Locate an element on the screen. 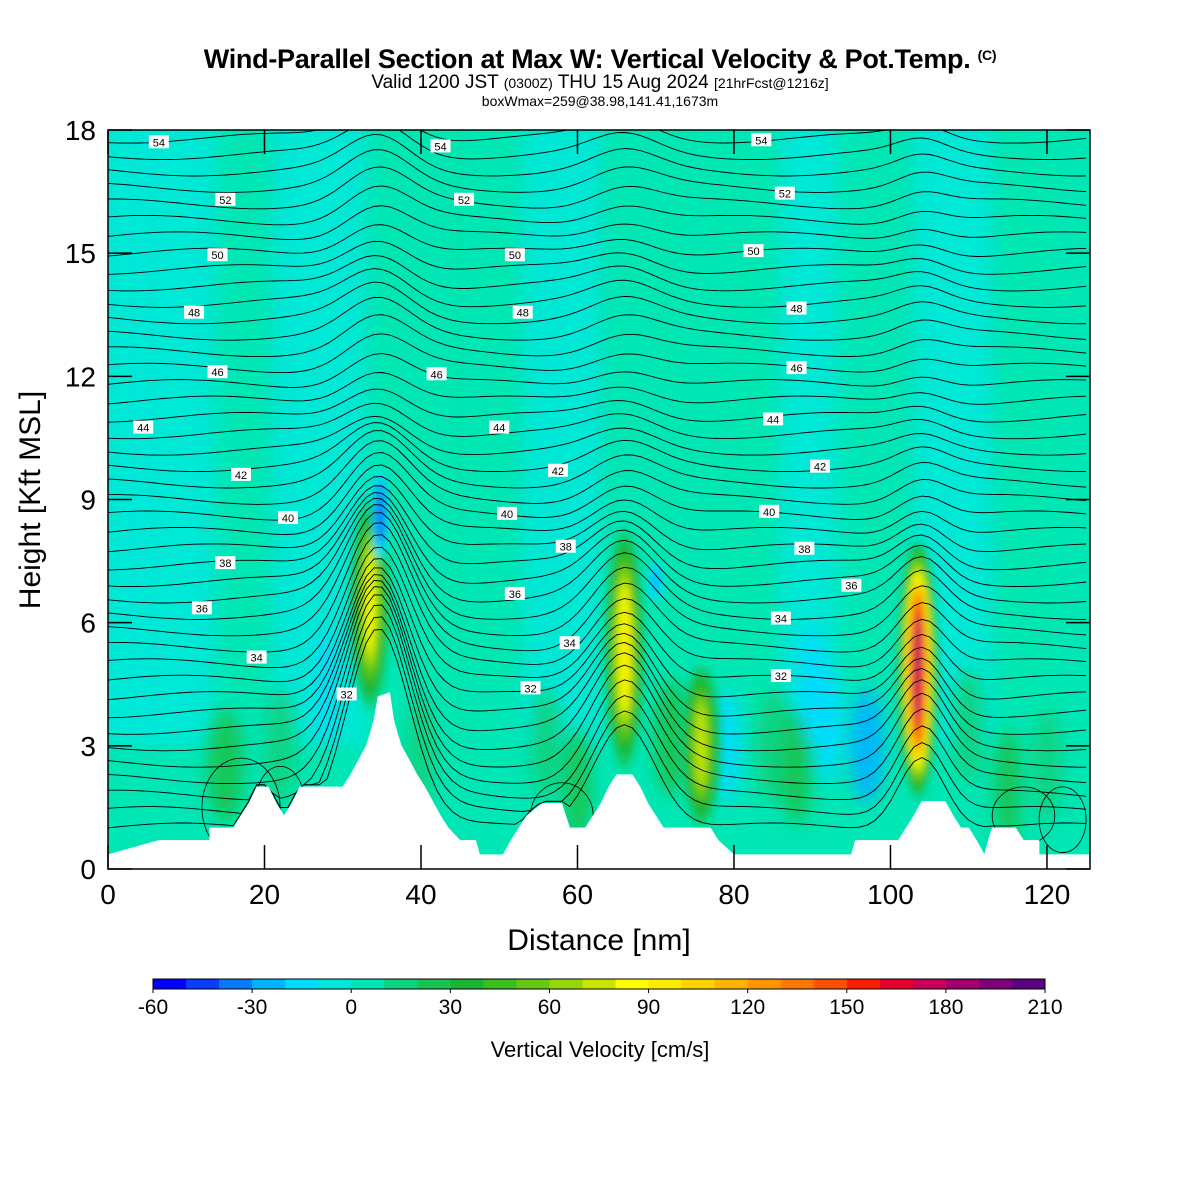 The width and height of the screenshot is (1200, 1200). y-axis-label: Height [Kft MSL] is located at coordinates (30, 500).